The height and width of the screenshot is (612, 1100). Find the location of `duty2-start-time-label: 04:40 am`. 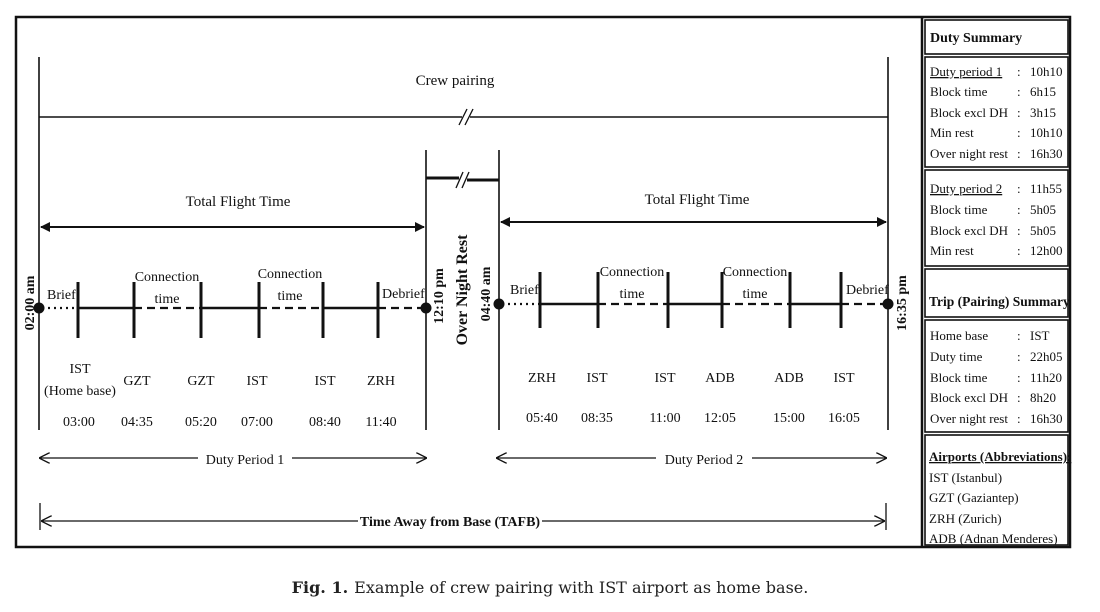

duty2-start-time-label: 04:40 am is located at coordinates (486, 293).